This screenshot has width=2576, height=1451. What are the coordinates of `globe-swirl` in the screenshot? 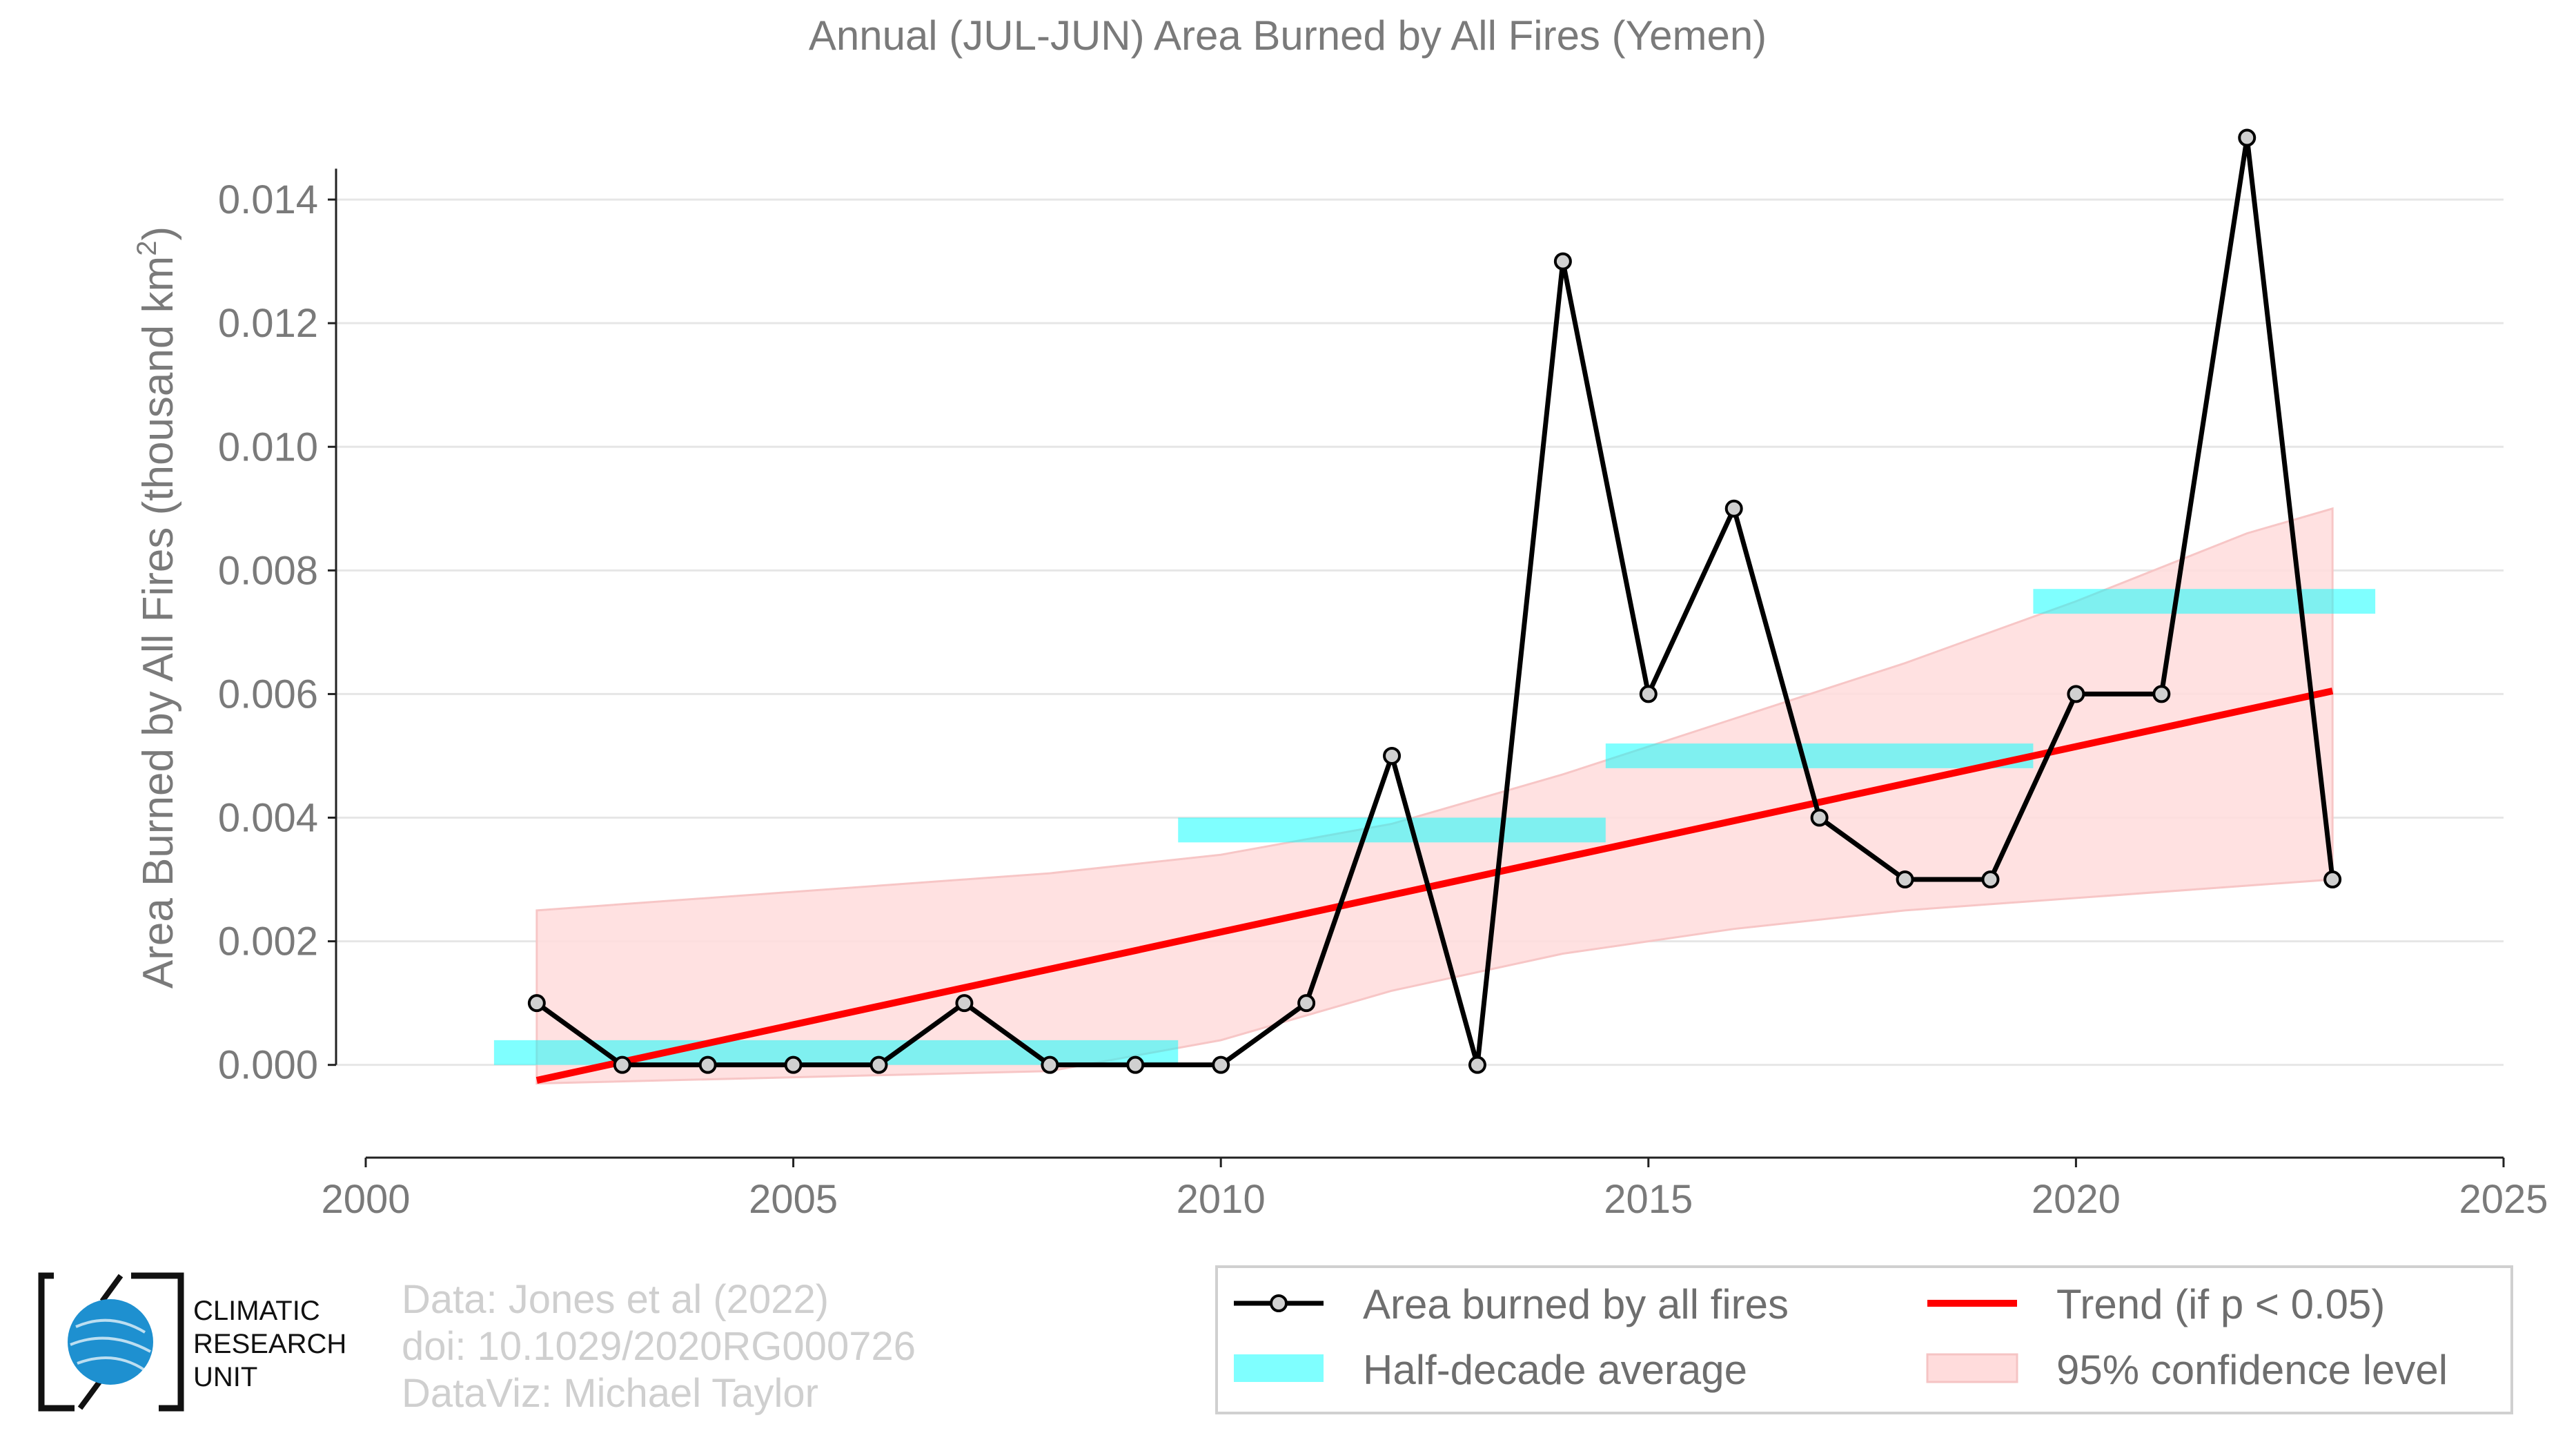 It's located at (110, 1345).